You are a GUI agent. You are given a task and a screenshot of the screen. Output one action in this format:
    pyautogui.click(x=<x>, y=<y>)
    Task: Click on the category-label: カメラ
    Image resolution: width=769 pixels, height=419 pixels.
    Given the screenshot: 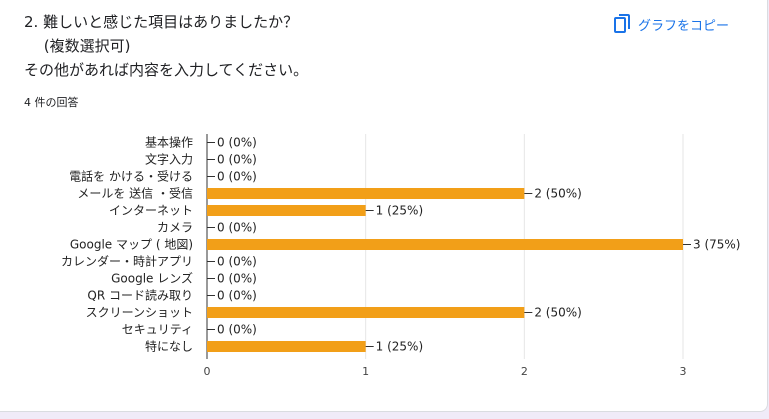 What is the action you would take?
    pyautogui.click(x=175, y=228)
    